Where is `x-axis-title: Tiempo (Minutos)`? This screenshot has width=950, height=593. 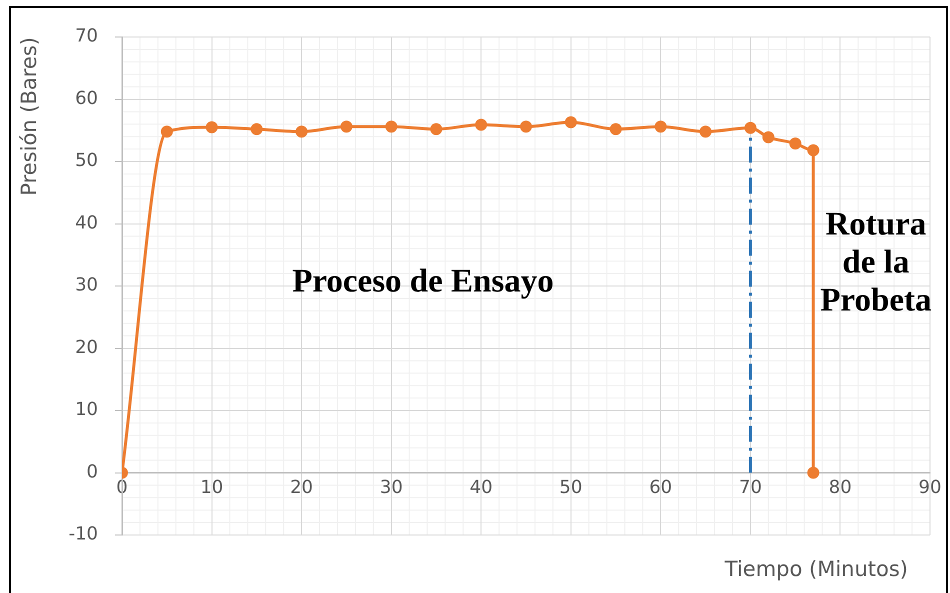 x-axis-title: Tiempo (Minutos) is located at coordinates (816, 568).